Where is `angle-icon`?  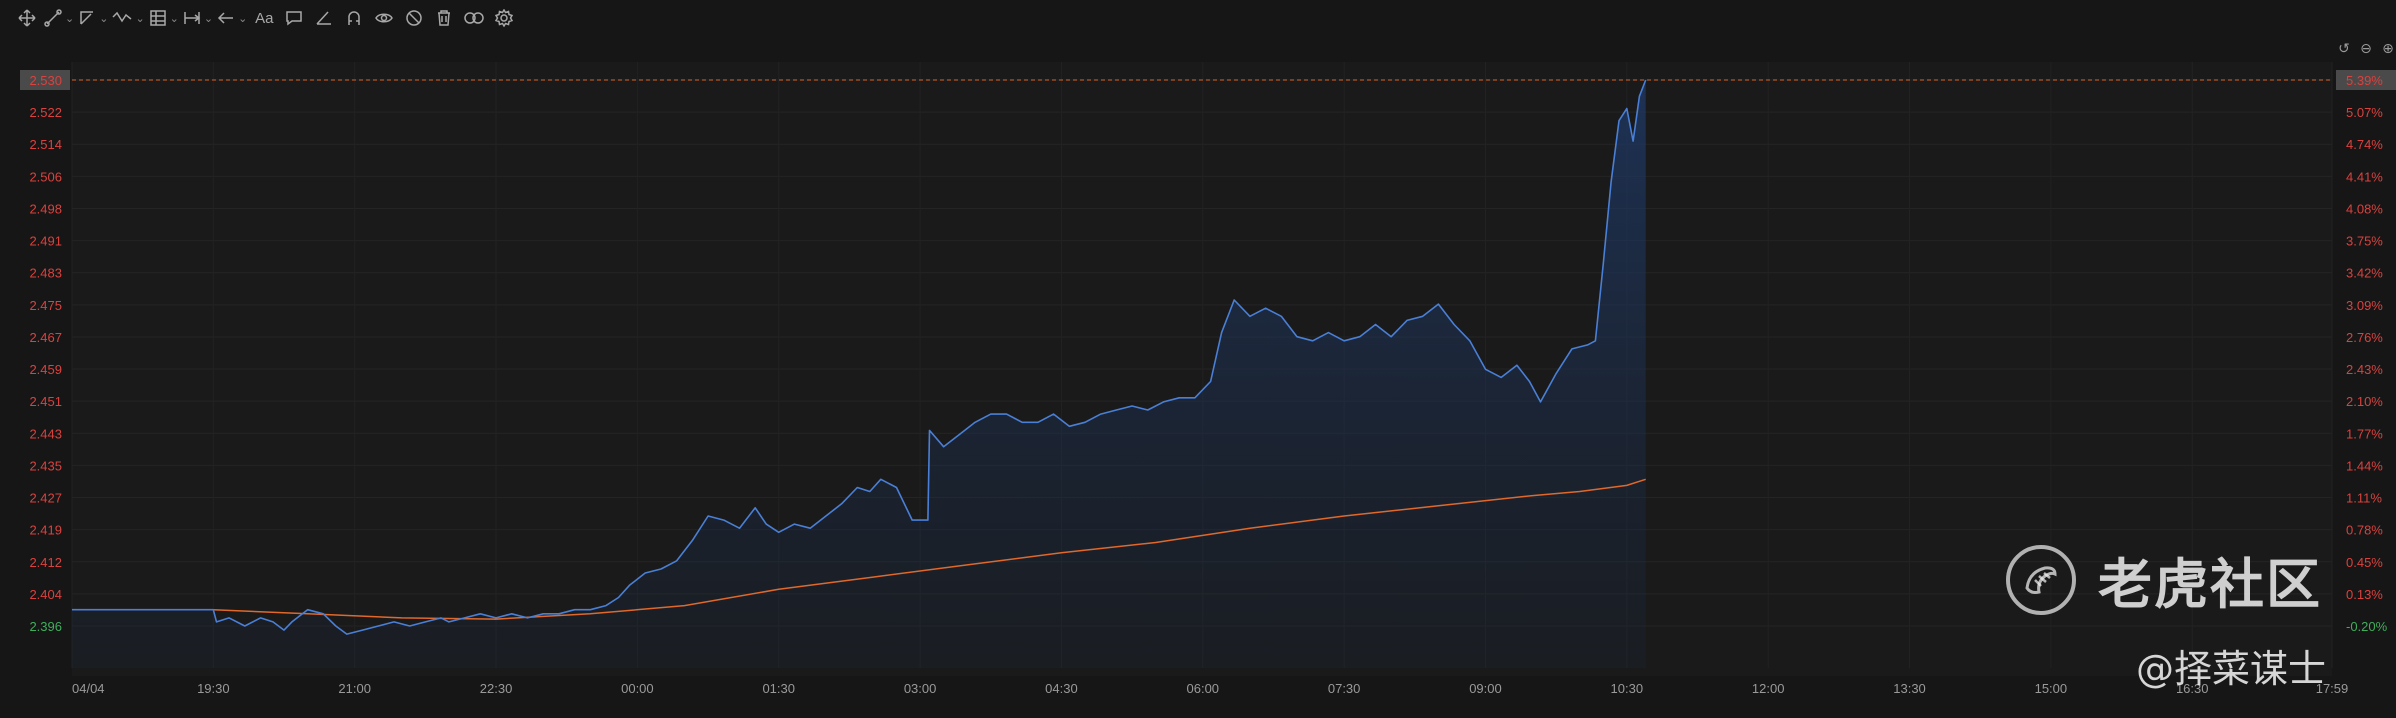 angle-icon is located at coordinates (324, 18).